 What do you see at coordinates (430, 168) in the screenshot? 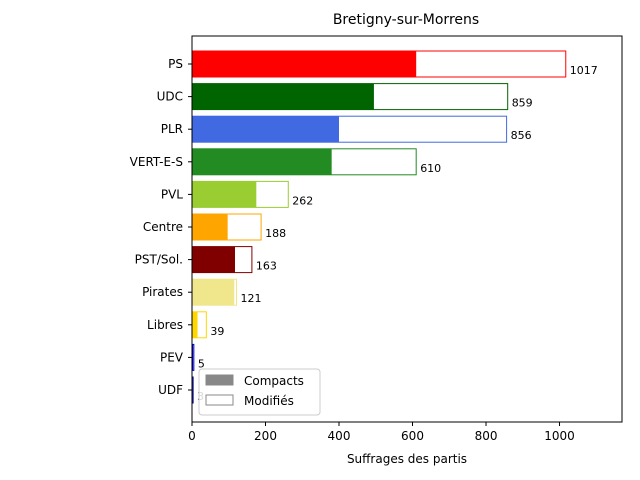
I see `data-label-vert-e-s: 610` at bounding box center [430, 168].